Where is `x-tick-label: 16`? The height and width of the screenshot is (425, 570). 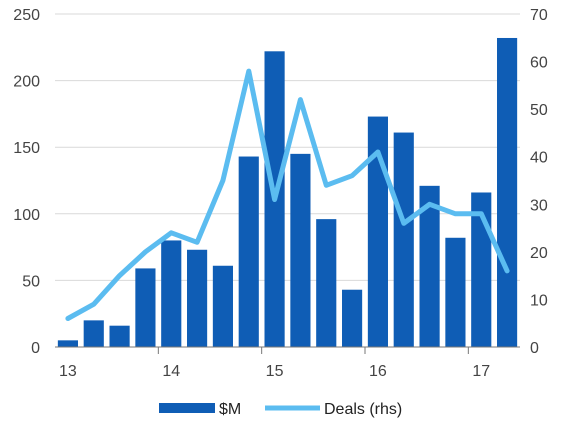
x-tick-label: 16 is located at coordinates (378, 371).